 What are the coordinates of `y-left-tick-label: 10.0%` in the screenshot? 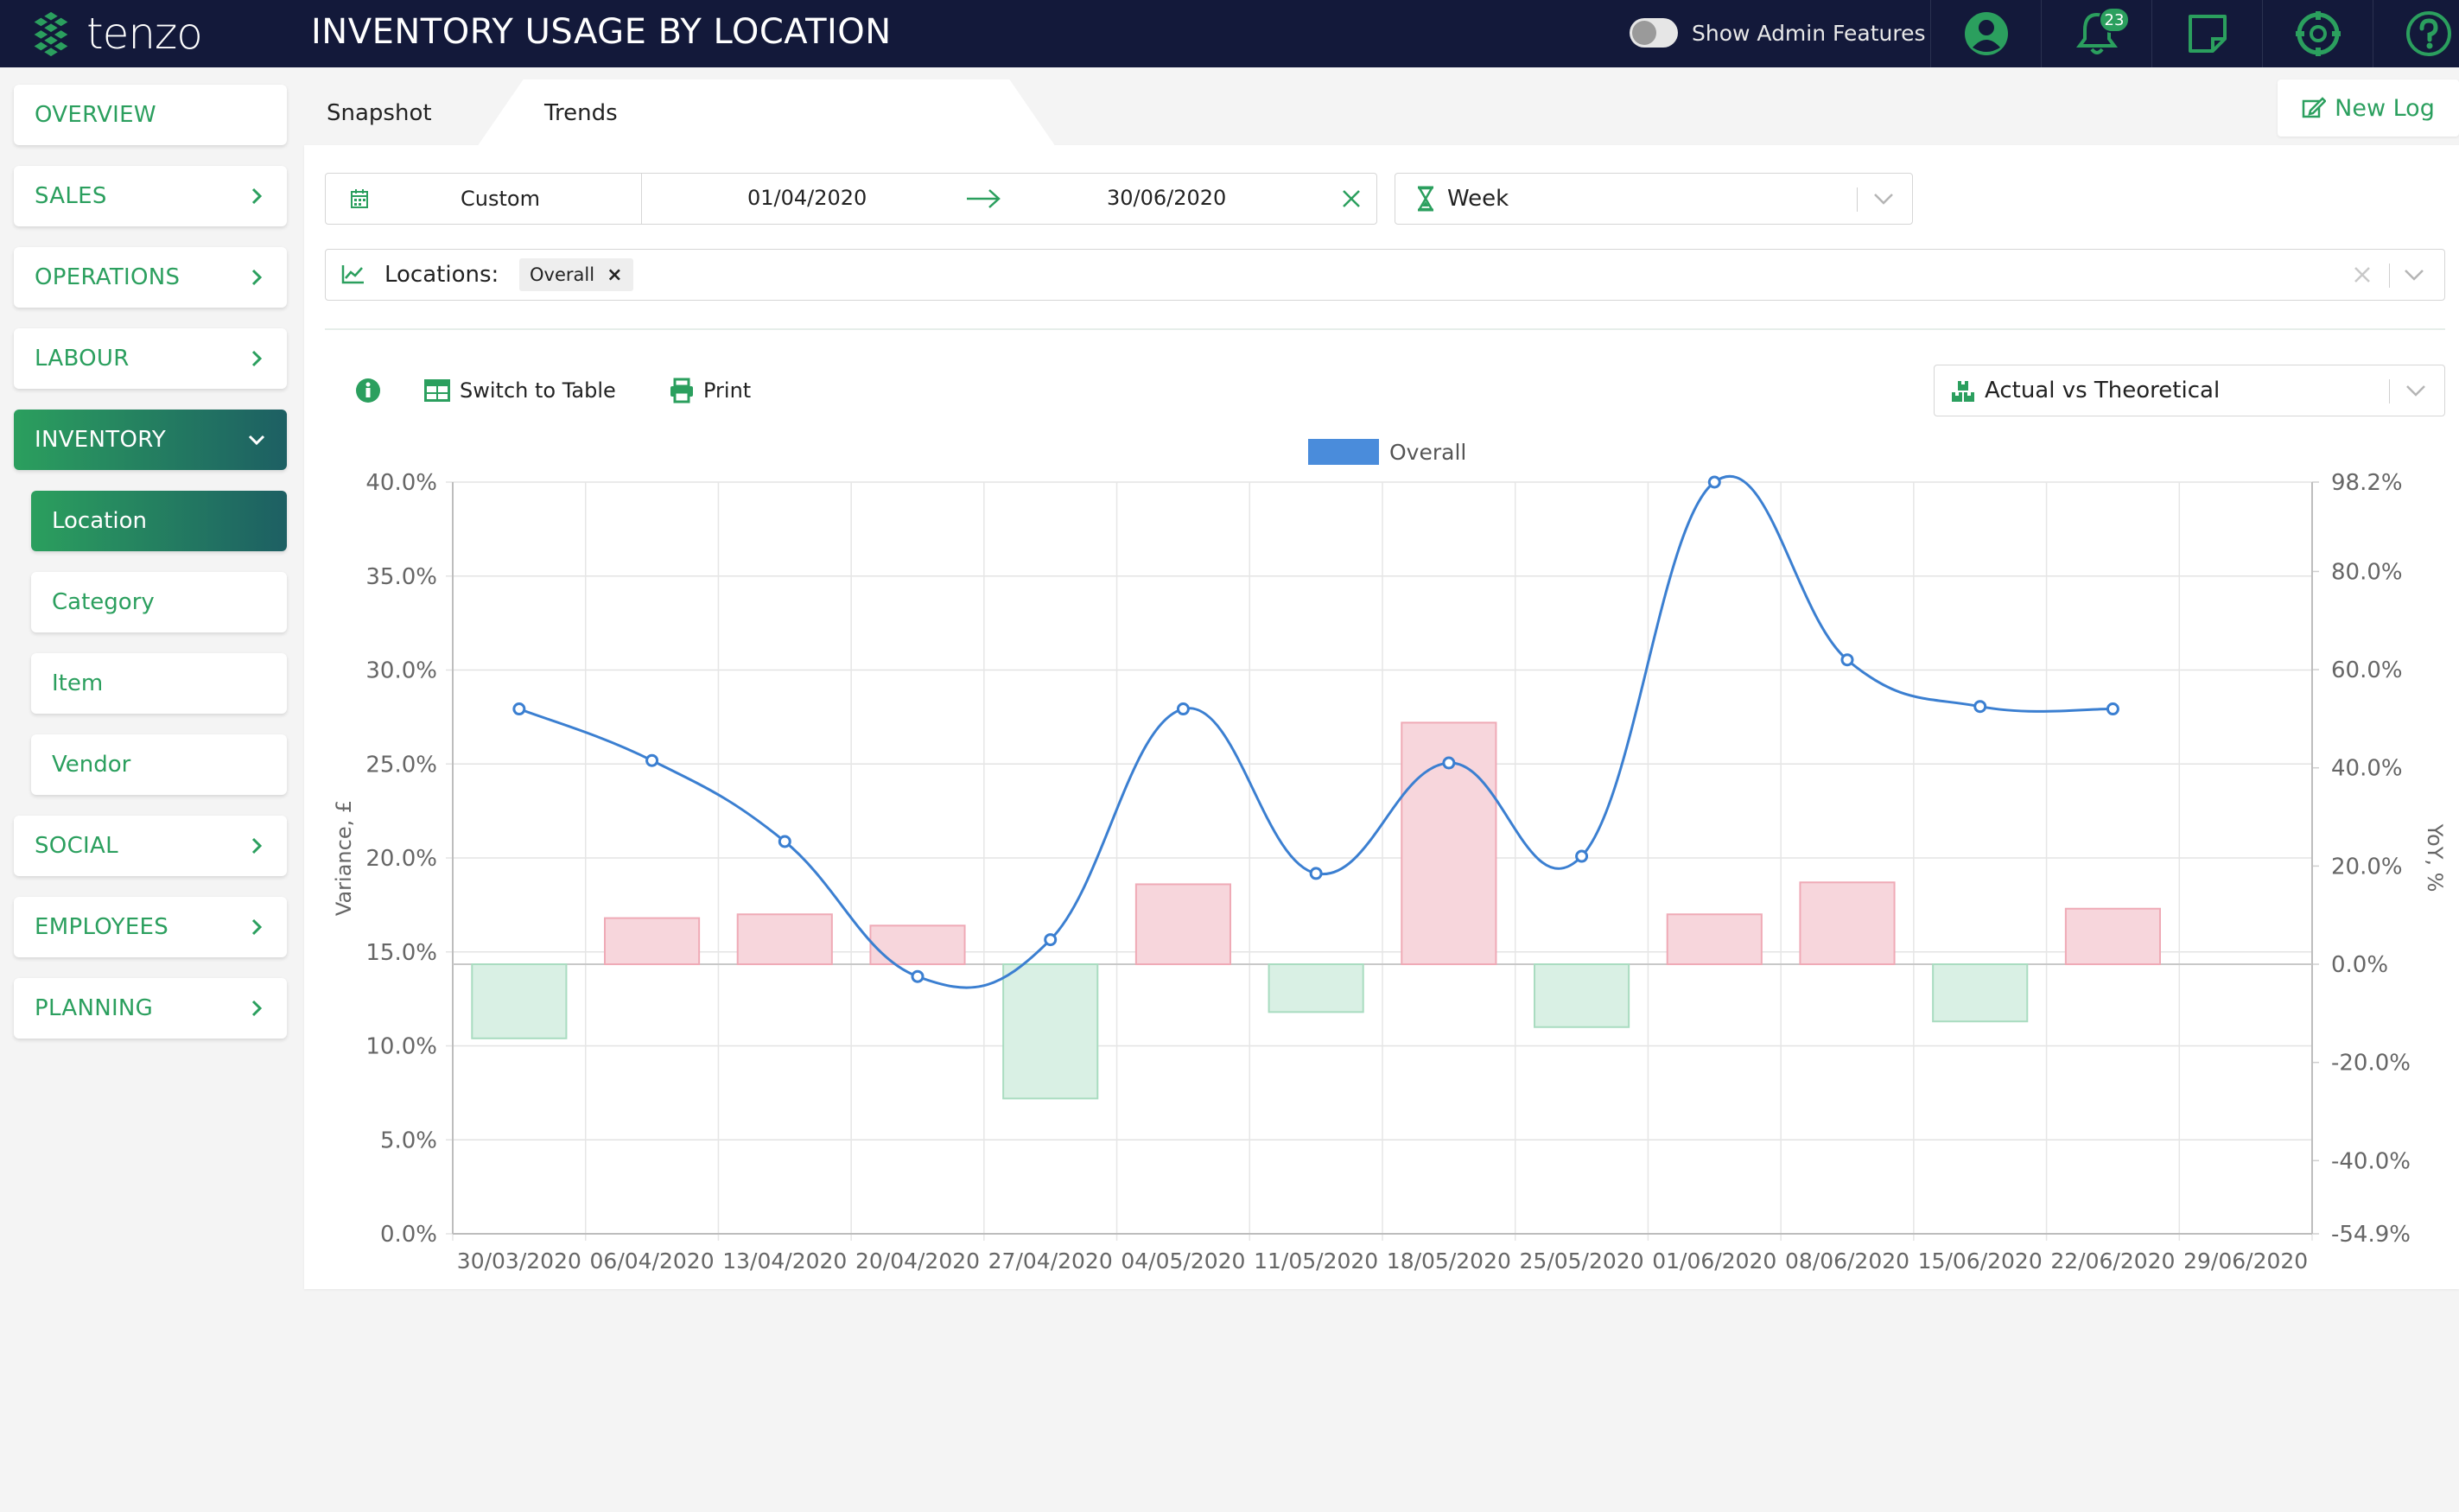 It's located at (401, 1047).